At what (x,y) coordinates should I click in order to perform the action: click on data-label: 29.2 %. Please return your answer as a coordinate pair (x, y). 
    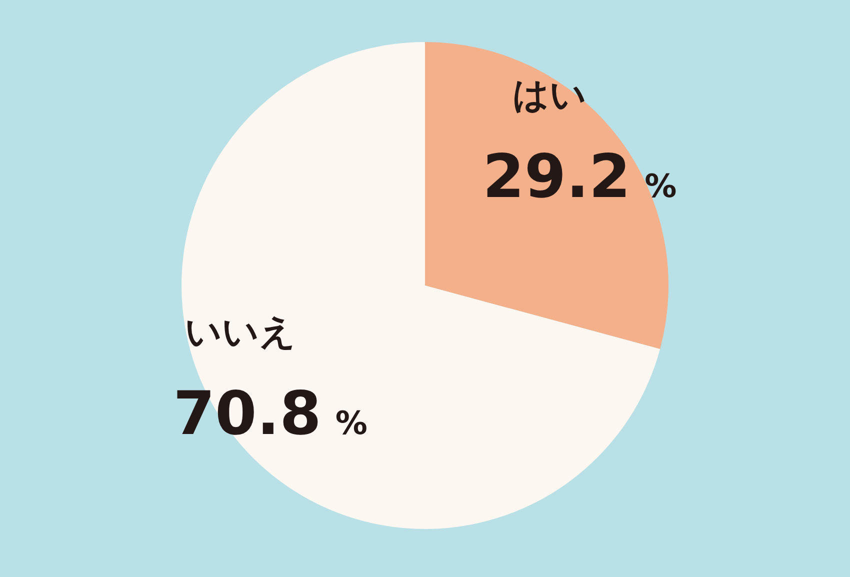
    Looking at the image, I should click on (579, 177).